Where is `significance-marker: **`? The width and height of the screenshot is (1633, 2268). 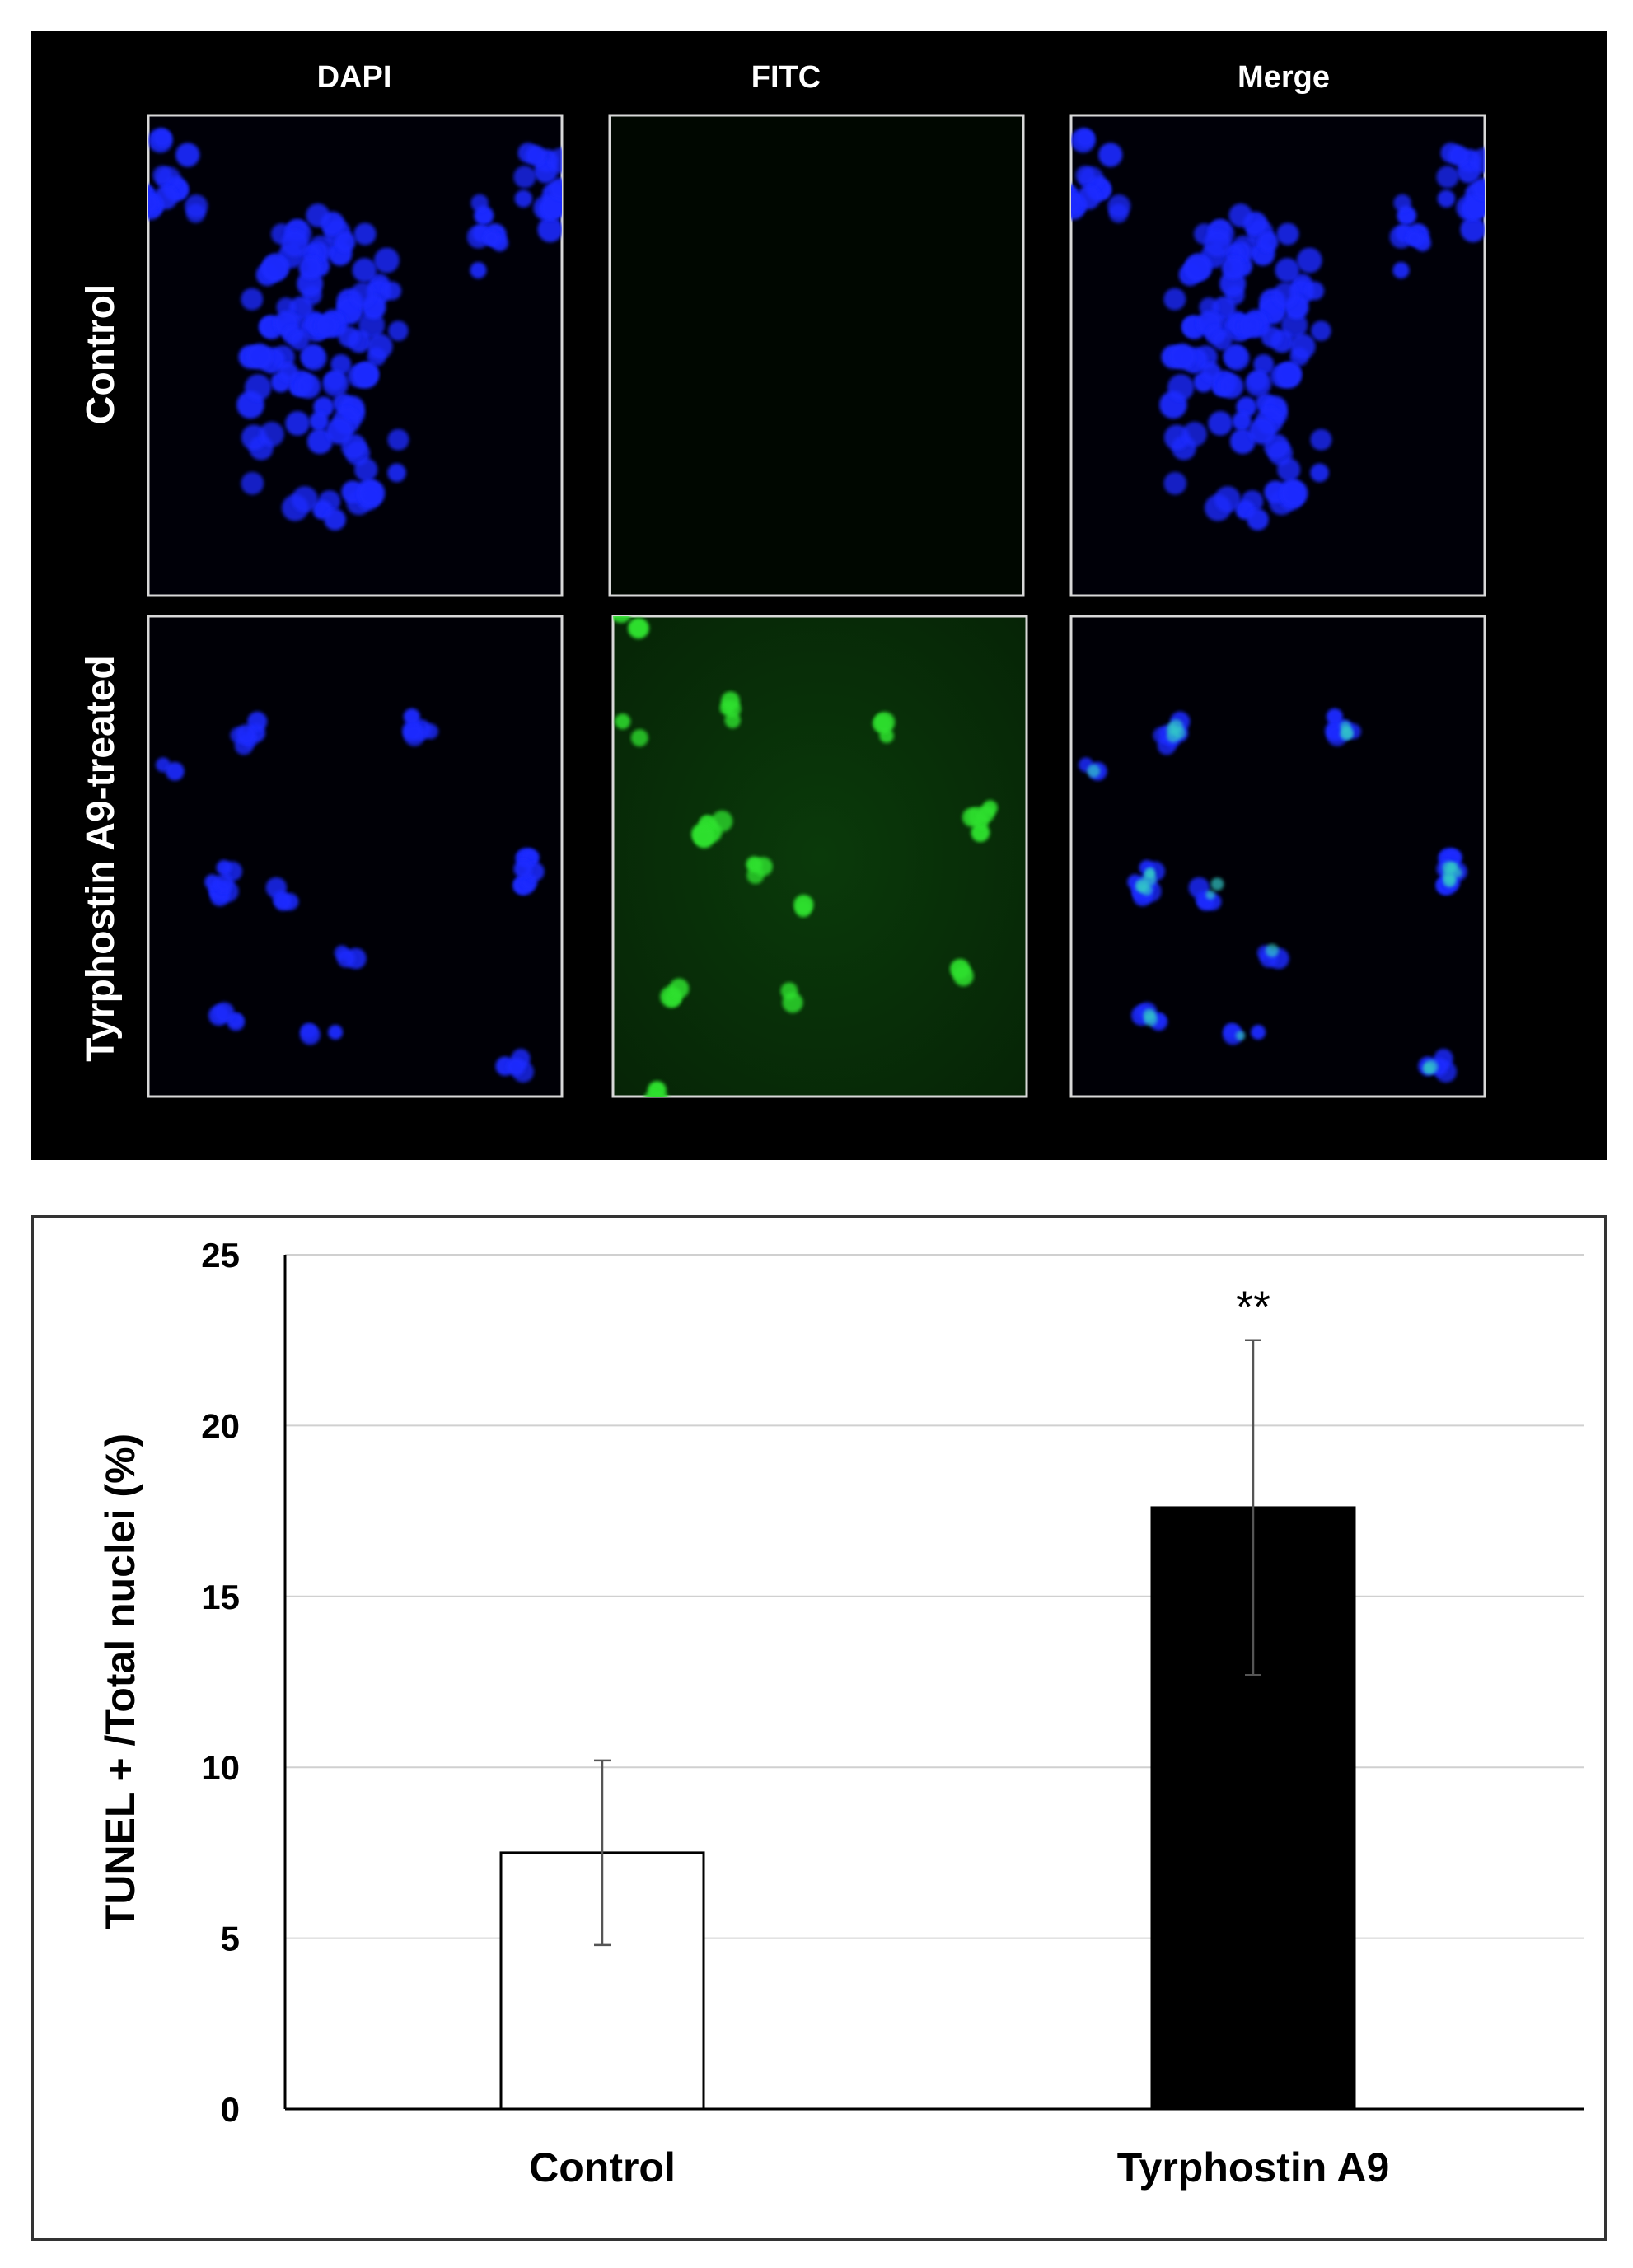 significance-marker: ** is located at coordinates (1253, 1307).